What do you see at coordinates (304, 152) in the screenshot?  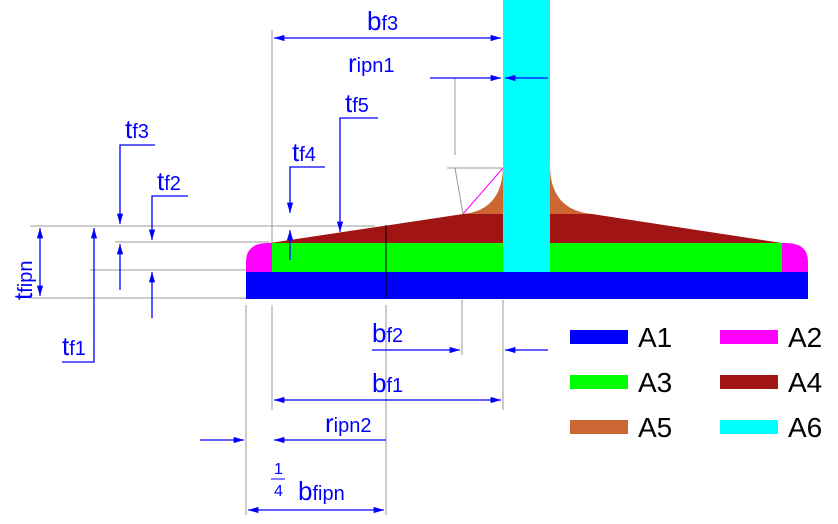 I see `label: tf4` at bounding box center [304, 152].